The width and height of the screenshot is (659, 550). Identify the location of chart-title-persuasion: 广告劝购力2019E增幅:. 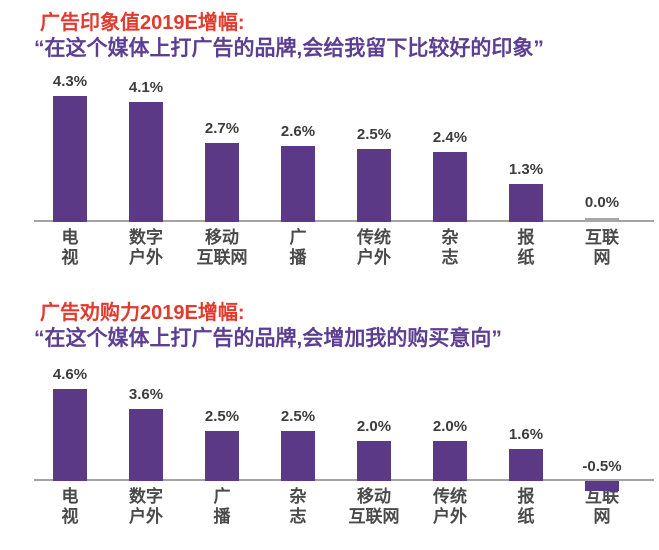
(142, 313).